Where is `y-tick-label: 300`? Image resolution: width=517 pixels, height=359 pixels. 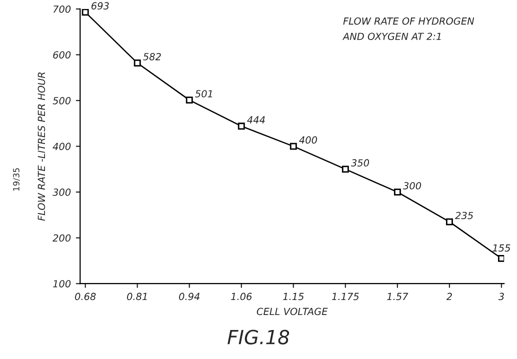
y-tick-label: 300 is located at coordinates (61, 192).